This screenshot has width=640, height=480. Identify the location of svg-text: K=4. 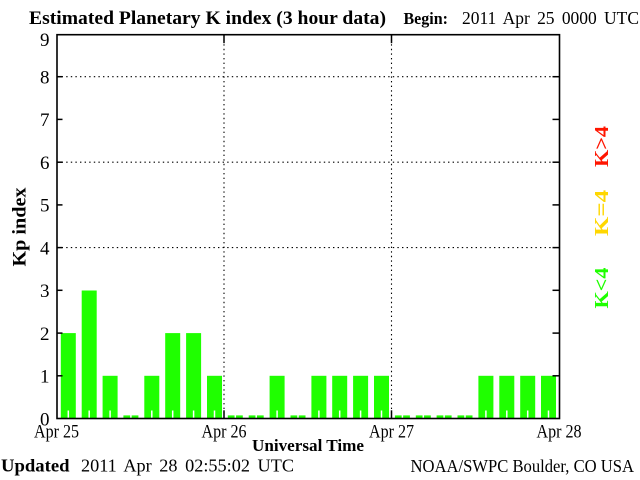
(602, 213).